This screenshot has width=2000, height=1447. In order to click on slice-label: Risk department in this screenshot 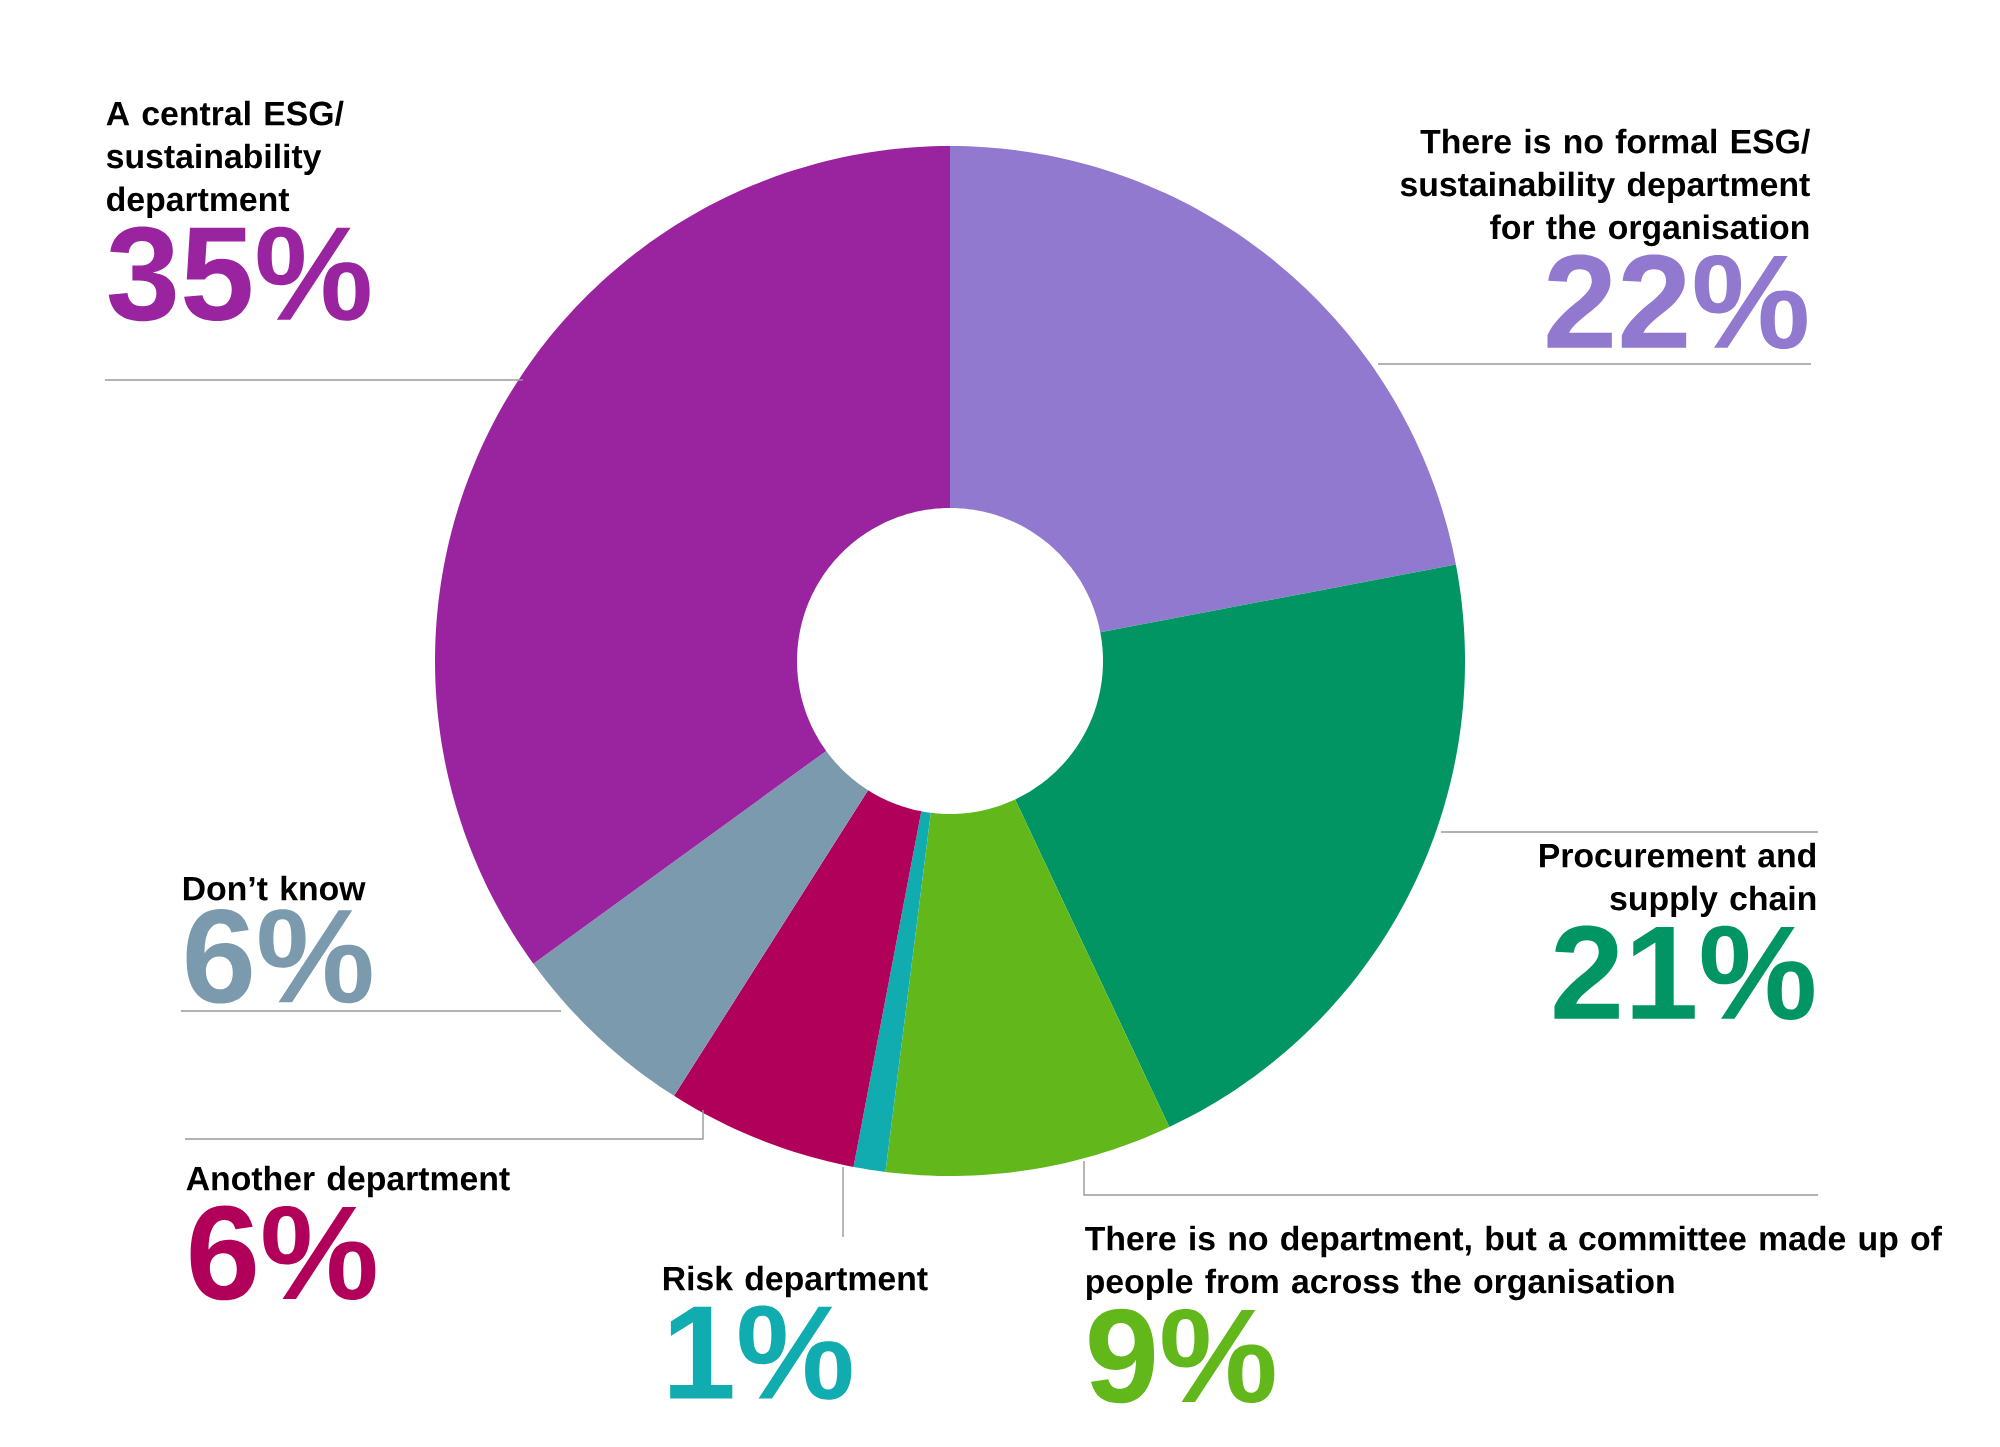, I will do `click(795, 1281)`.